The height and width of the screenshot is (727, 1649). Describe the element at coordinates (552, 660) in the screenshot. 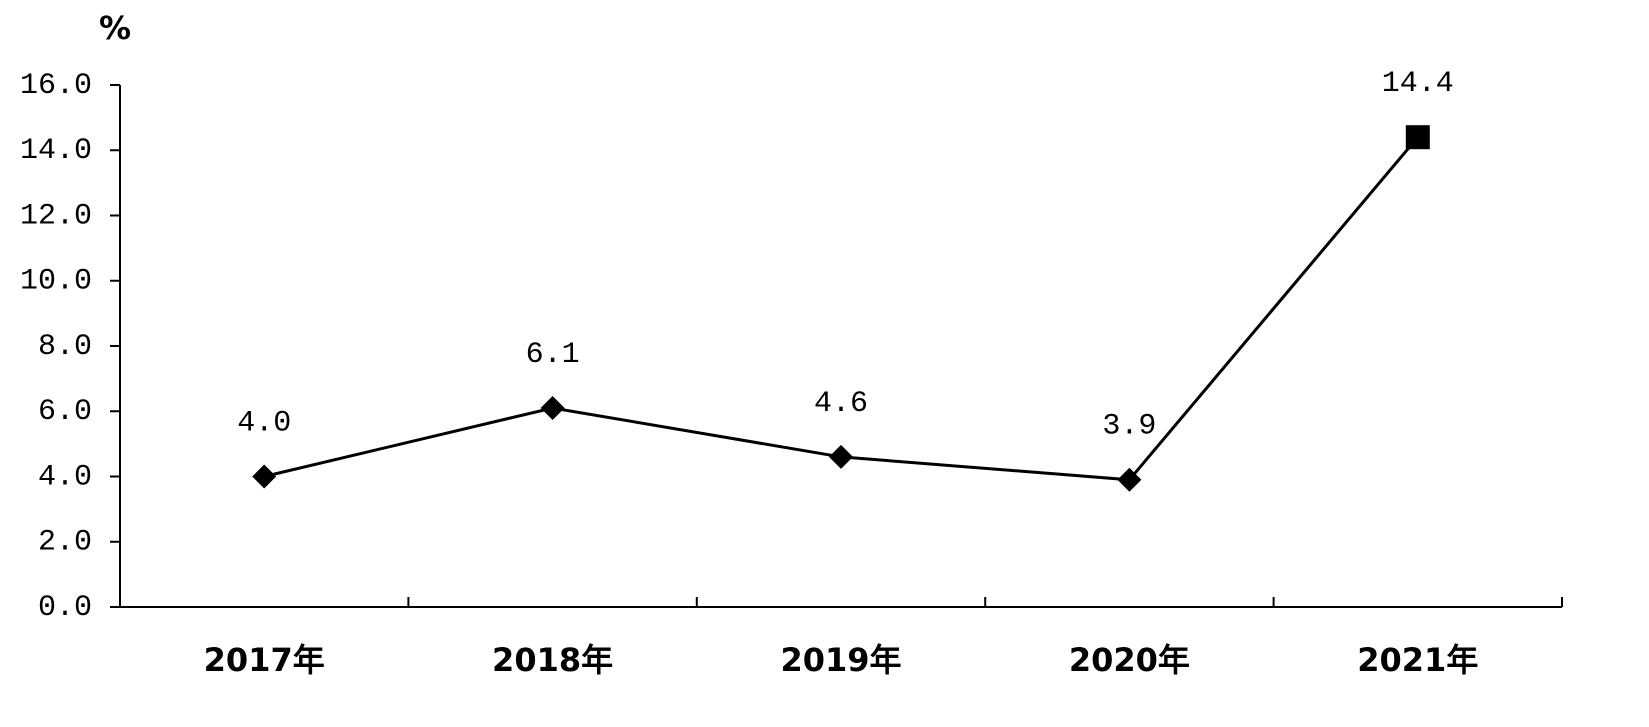

I see `x-tick-label: 2018年` at that location.